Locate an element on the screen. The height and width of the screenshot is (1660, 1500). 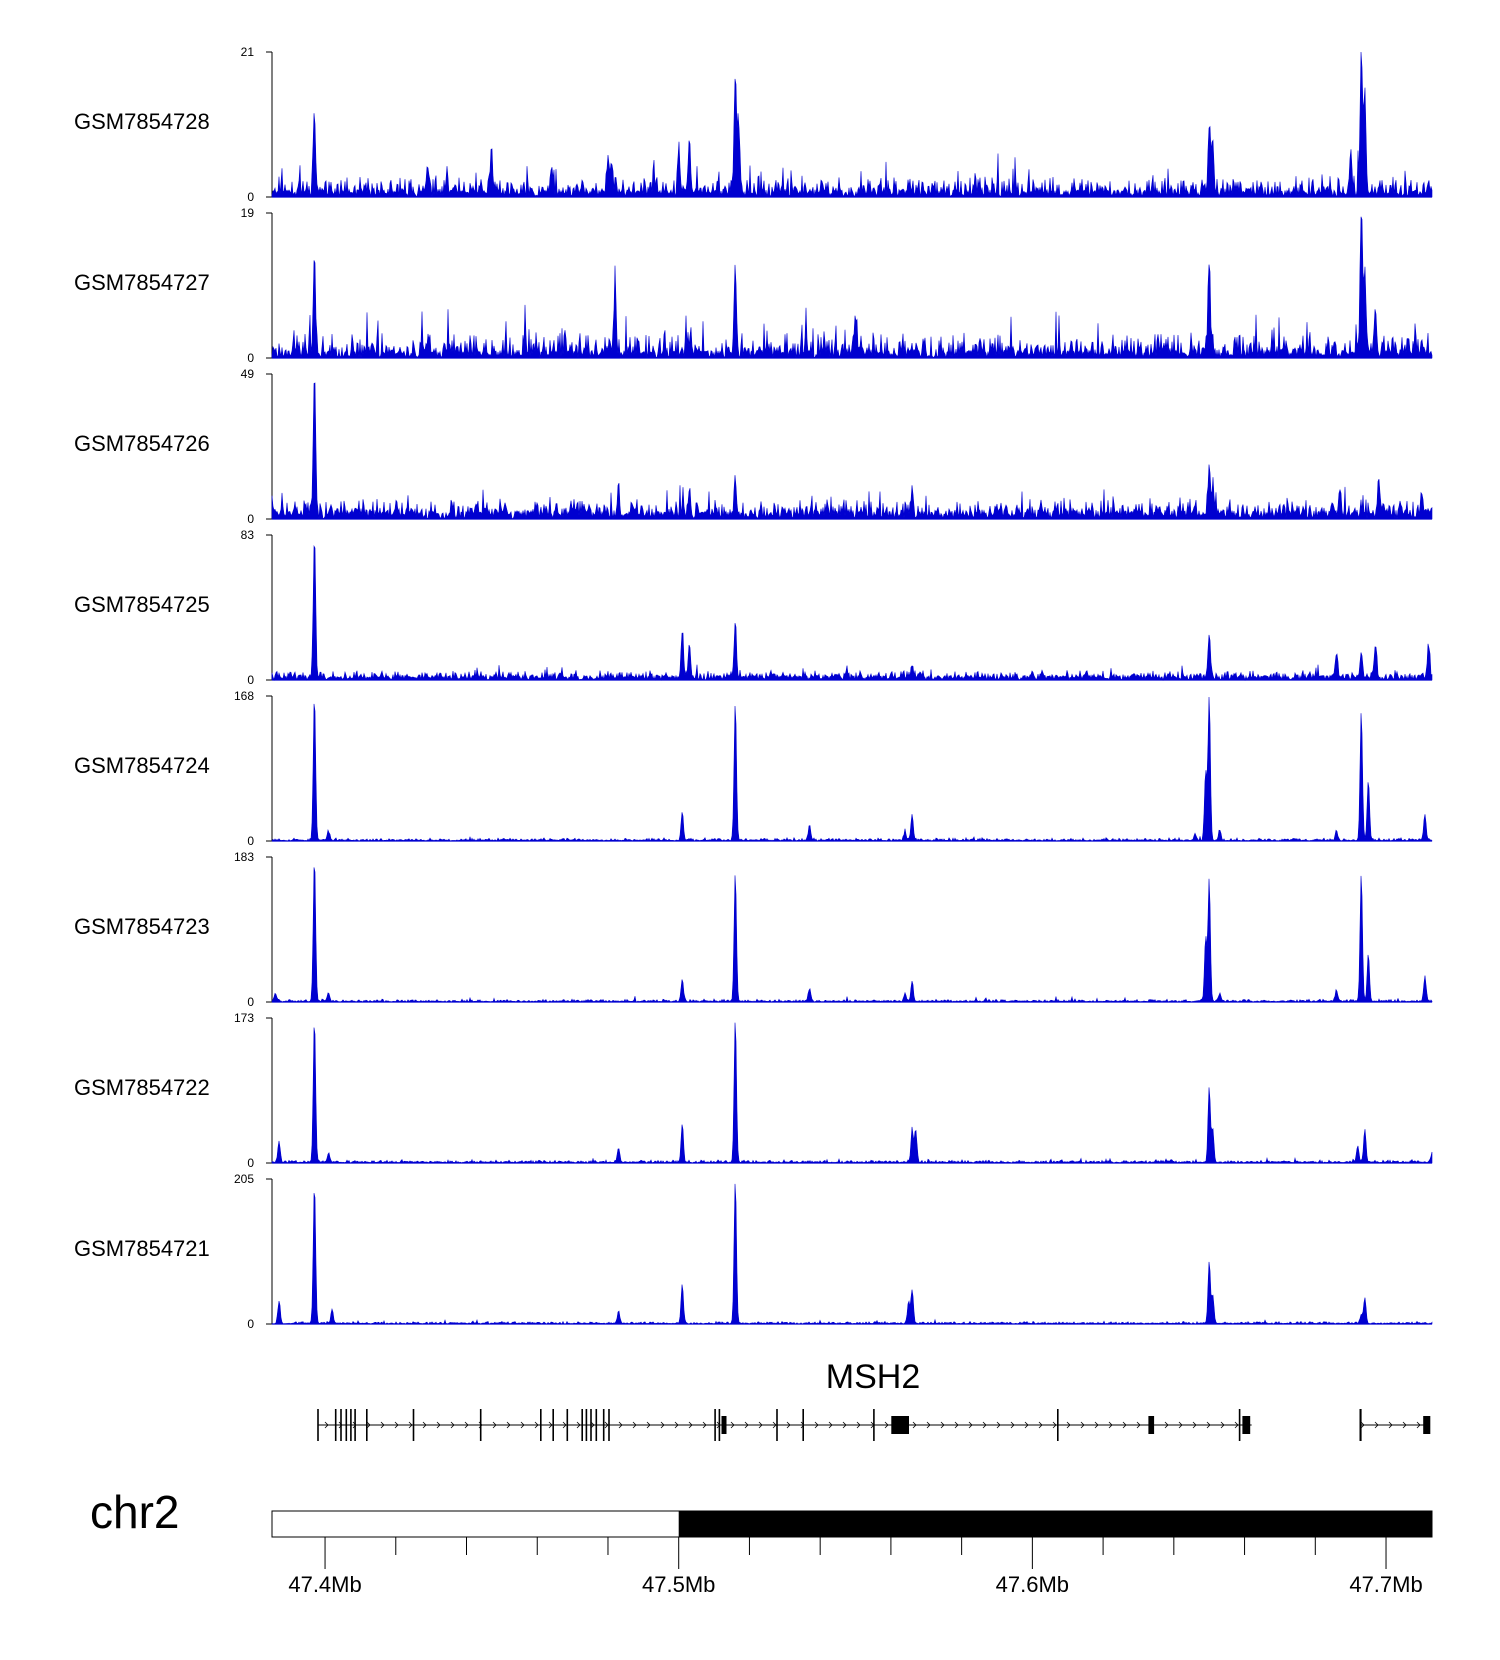
ideogram-highlight is located at coordinates (1055, 1524).